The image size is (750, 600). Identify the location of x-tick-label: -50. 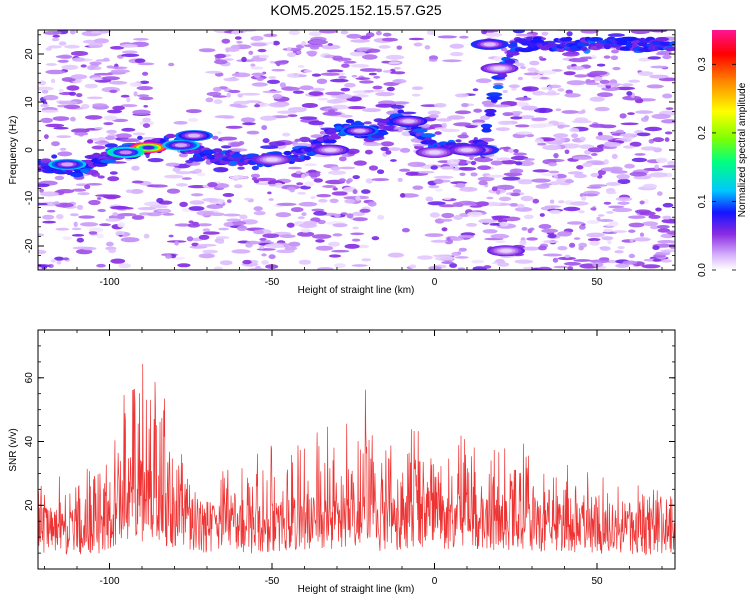
(272, 282).